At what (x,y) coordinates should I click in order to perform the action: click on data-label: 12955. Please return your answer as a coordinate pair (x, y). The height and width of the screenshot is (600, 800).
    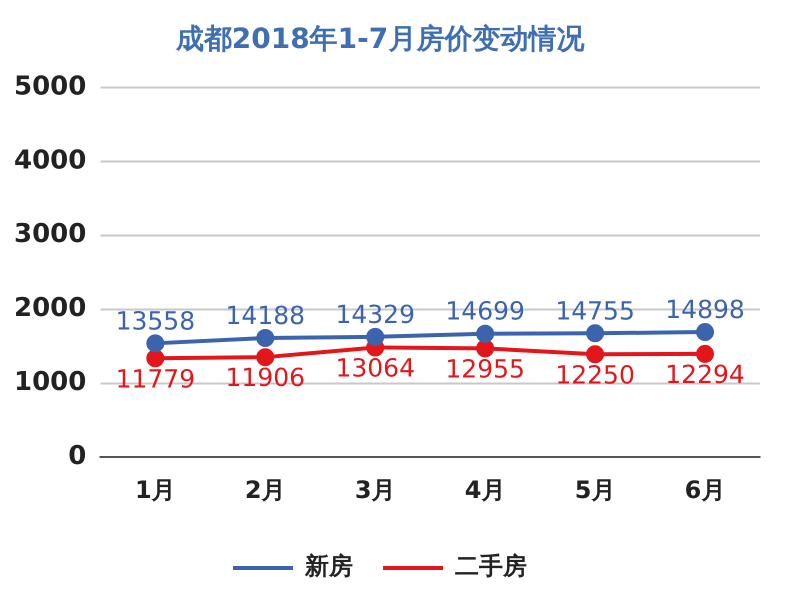
    Looking at the image, I should click on (485, 369).